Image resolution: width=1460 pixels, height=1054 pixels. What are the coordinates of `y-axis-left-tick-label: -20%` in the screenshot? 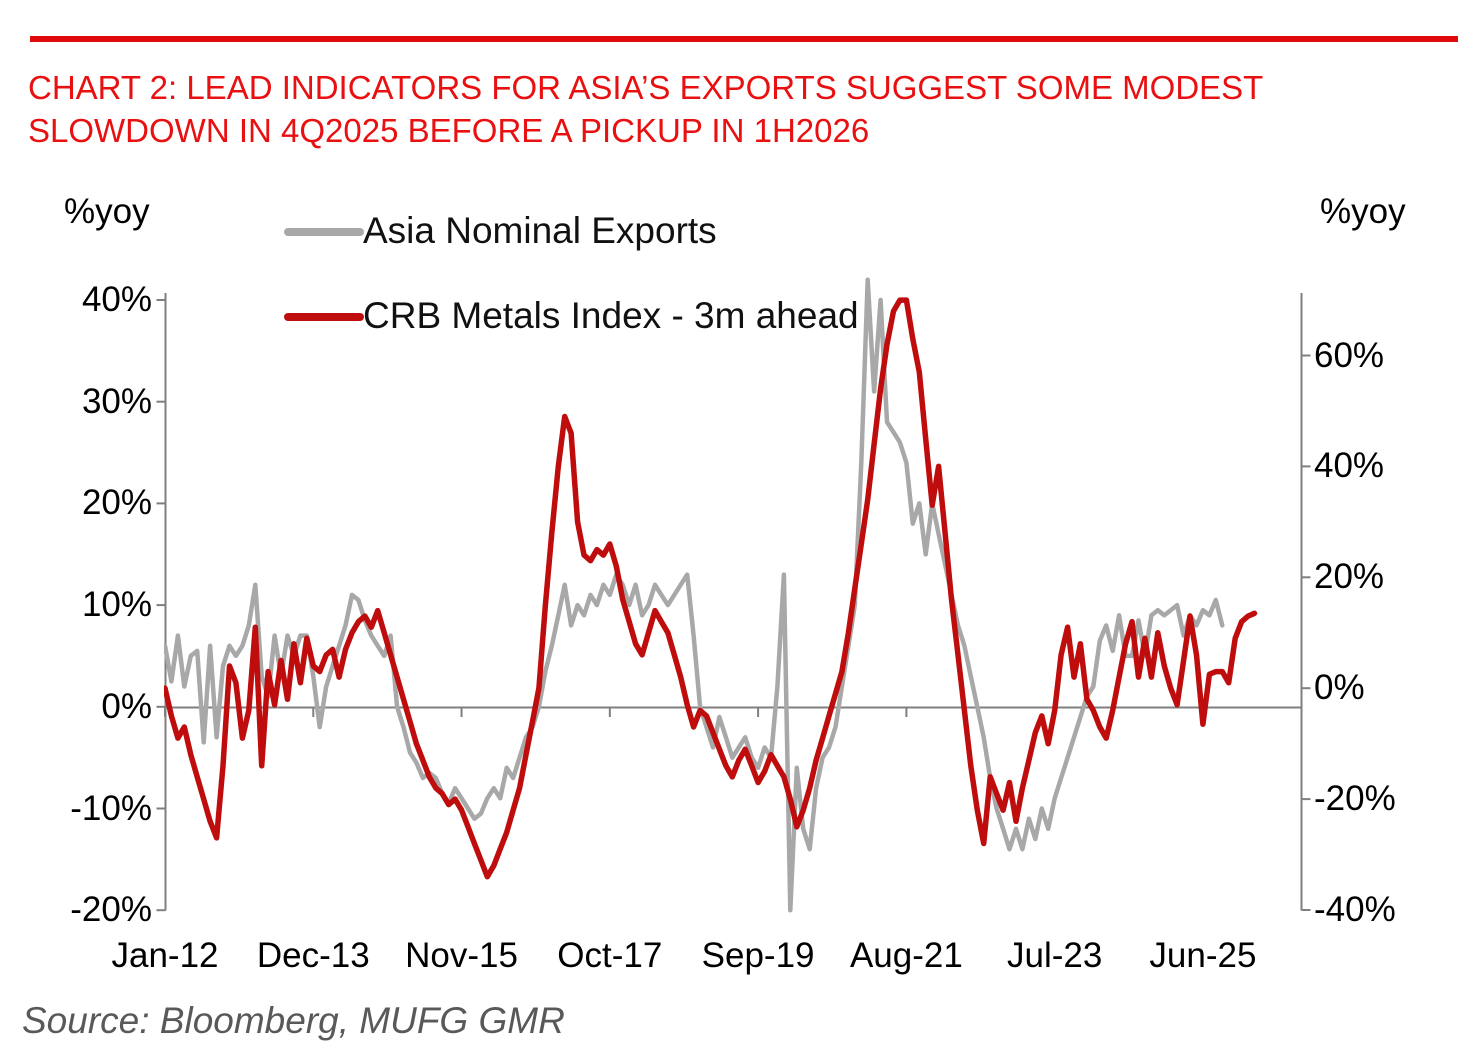 It's located at (111, 910).